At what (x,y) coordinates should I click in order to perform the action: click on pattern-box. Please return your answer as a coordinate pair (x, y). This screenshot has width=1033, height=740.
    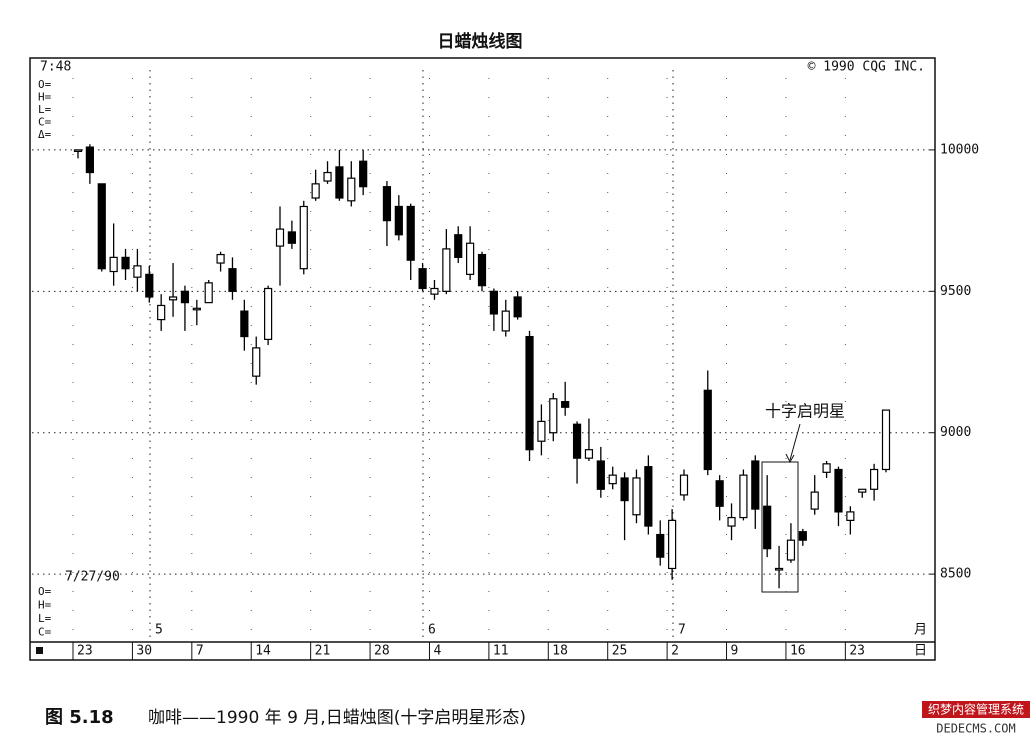
    Looking at the image, I should click on (780, 527).